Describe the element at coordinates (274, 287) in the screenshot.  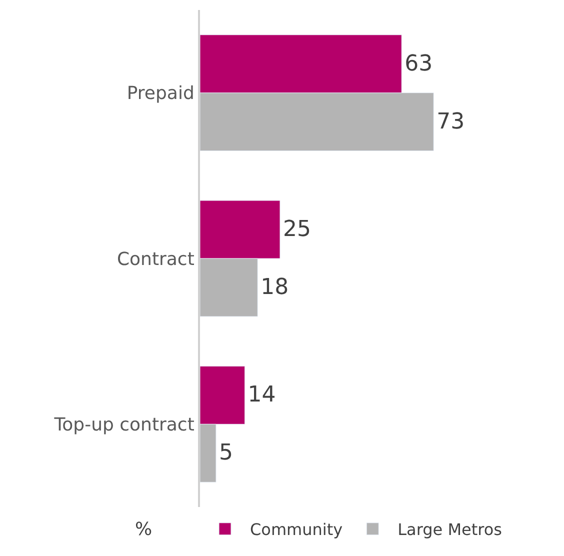
I see `data-label: 18` at that location.